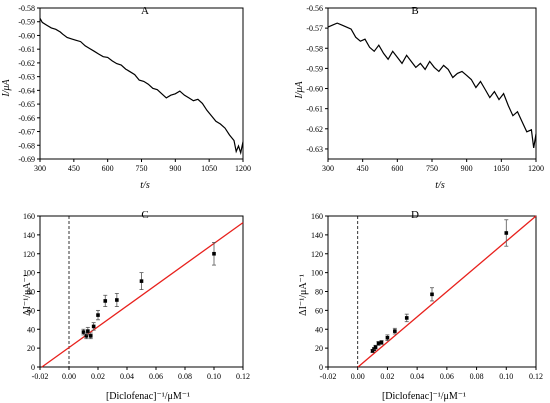 Image resolution: width=550 pixels, height=403 pixels. What do you see at coordinates (29, 216) in the screenshot?
I see `panel-c-ytick-label: 160` at bounding box center [29, 216].